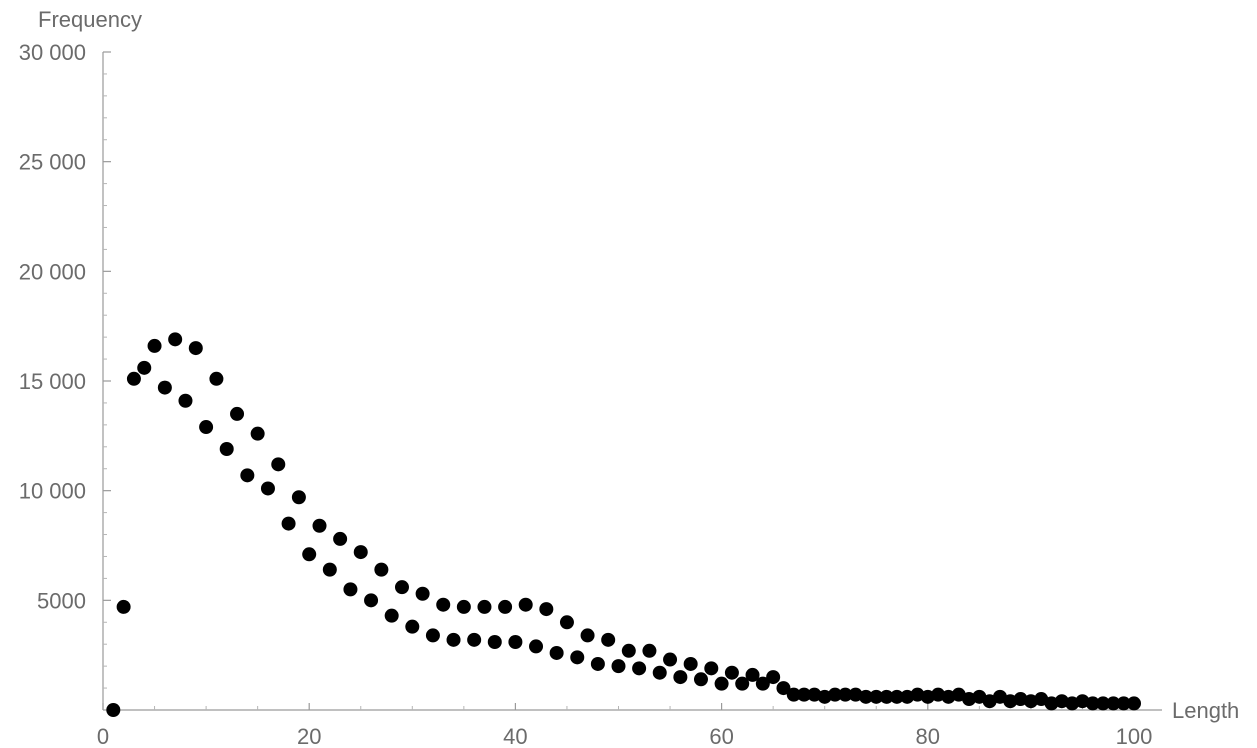  I want to click on x-tick-label: 80, so click(928, 736).